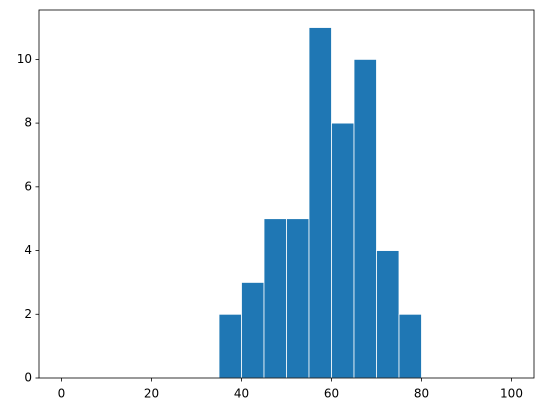  What do you see at coordinates (28, 314) in the screenshot?
I see `y-tick-label: 2` at bounding box center [28, 314].